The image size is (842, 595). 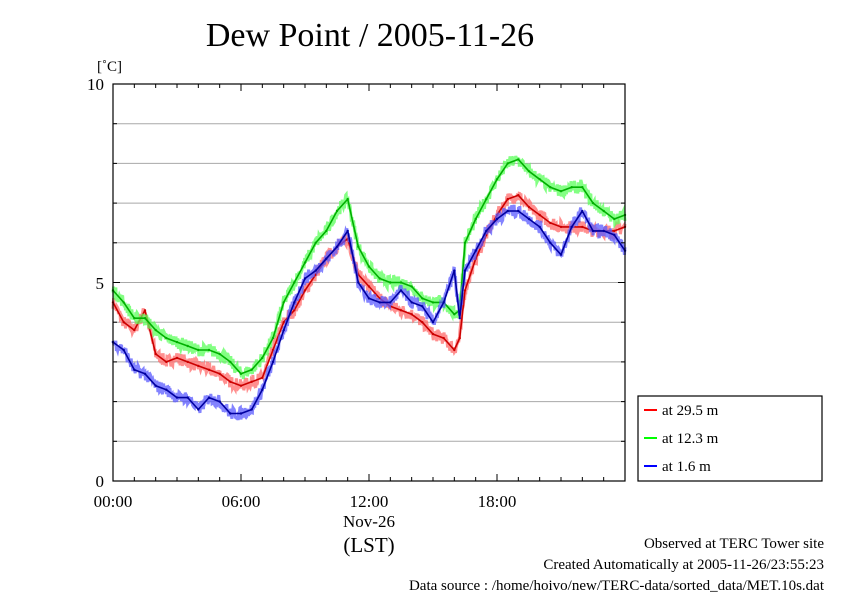 I want to click on y-tick-label-10: 10, so click(x=95, y=84).